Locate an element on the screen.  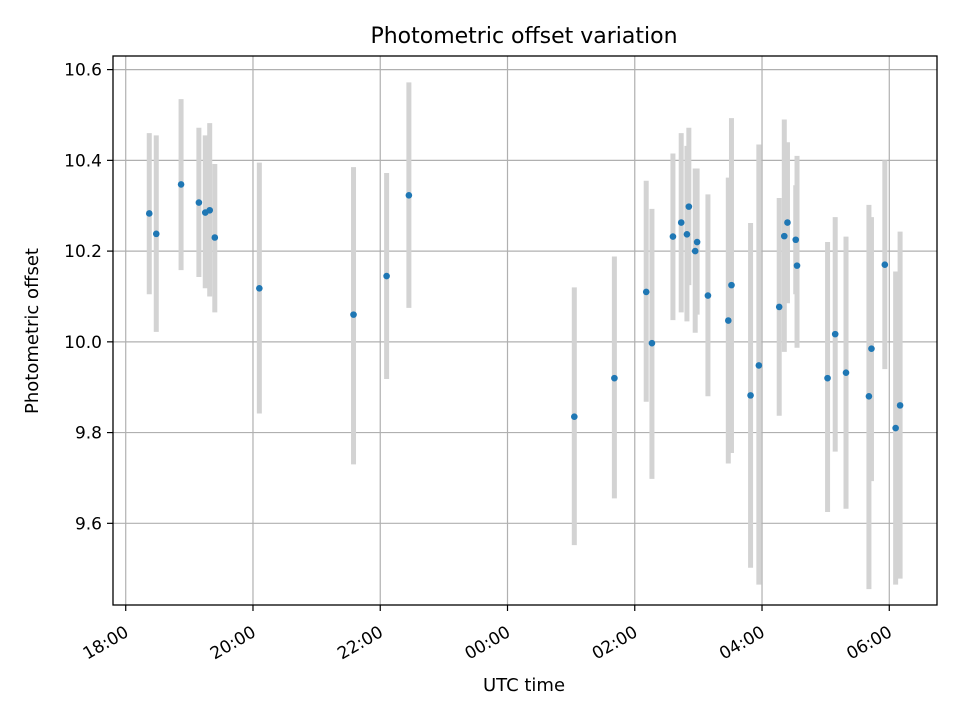
chart-title: Photometric offset variation is located at coordinates (523, 36).